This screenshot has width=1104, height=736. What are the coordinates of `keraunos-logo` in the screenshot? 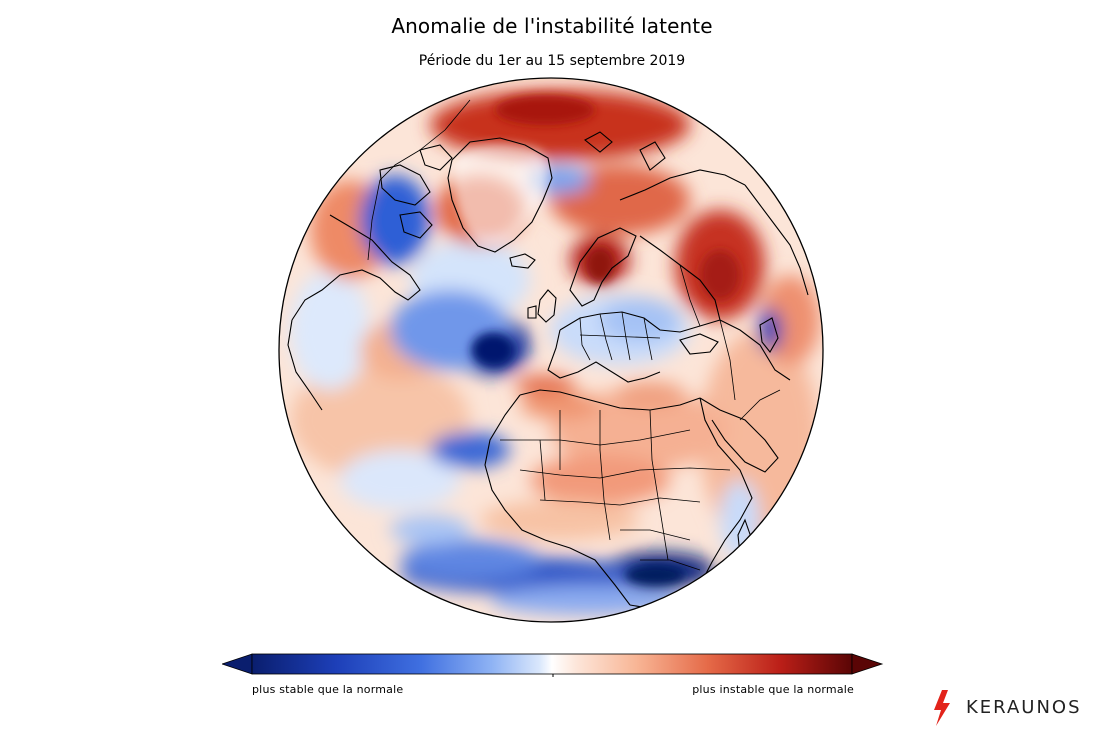 It's located at (942, 708).